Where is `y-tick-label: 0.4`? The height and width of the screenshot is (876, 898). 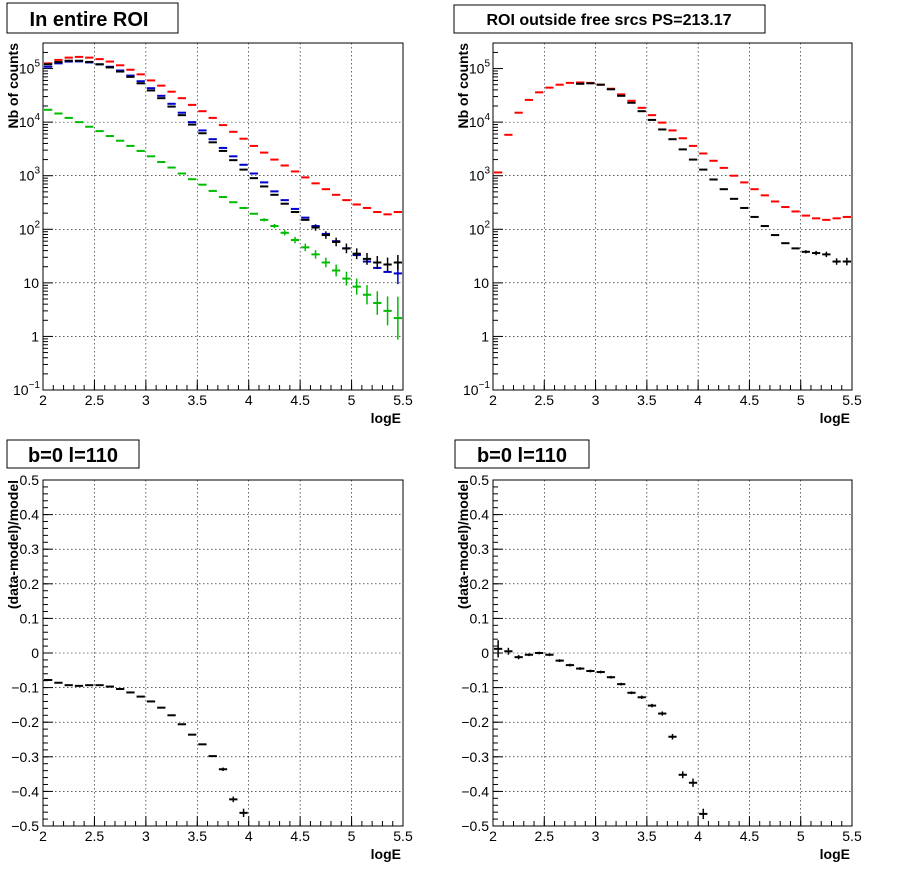
y-tick-label: 0.4 is located at coordinates (30, 515).